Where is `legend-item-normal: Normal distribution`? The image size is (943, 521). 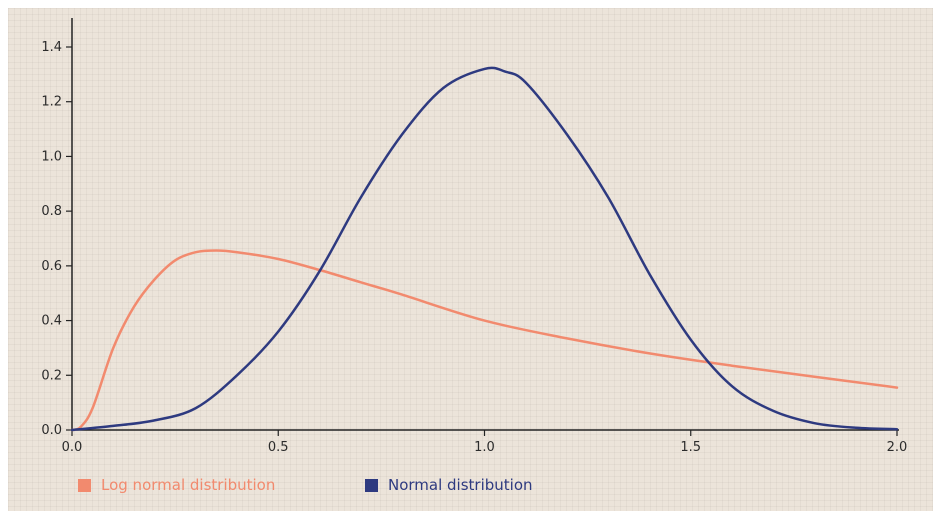 legend-item-normal: Normal distribution is located at coordinates (449, 485).